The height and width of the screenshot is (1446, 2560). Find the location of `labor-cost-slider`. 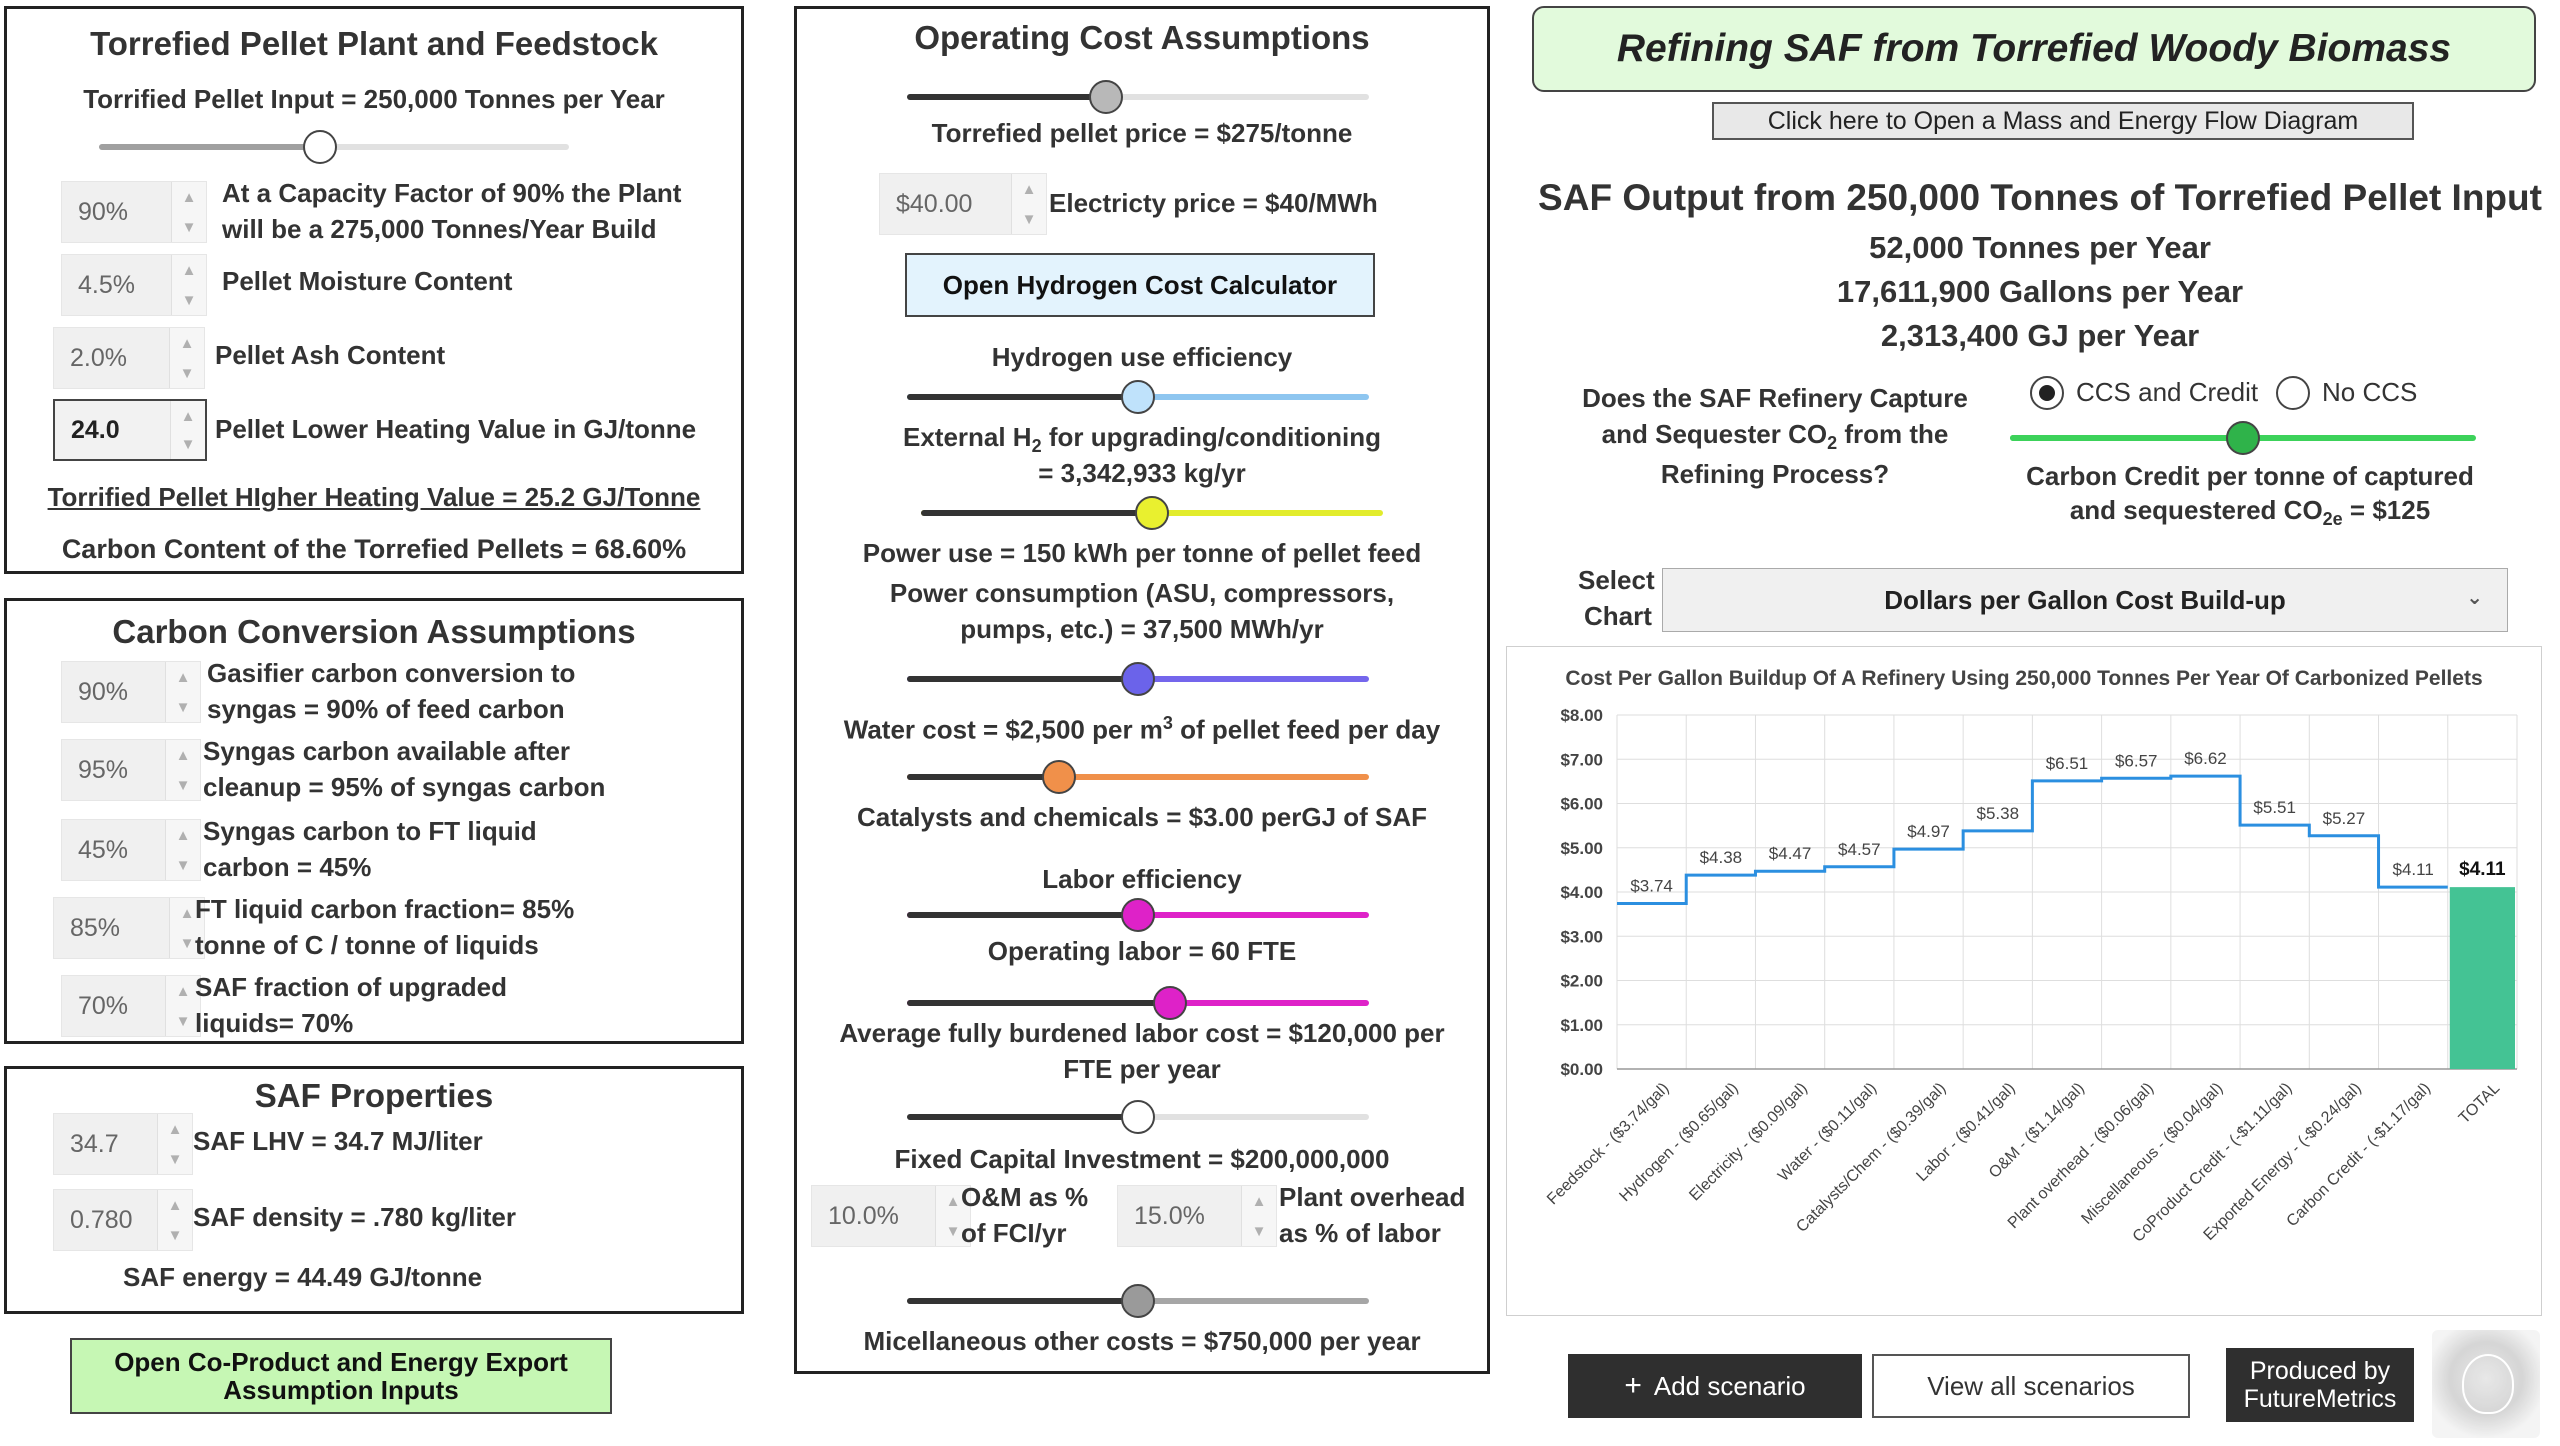

labor-cost-slider is located at coordinates (1138, 1117).